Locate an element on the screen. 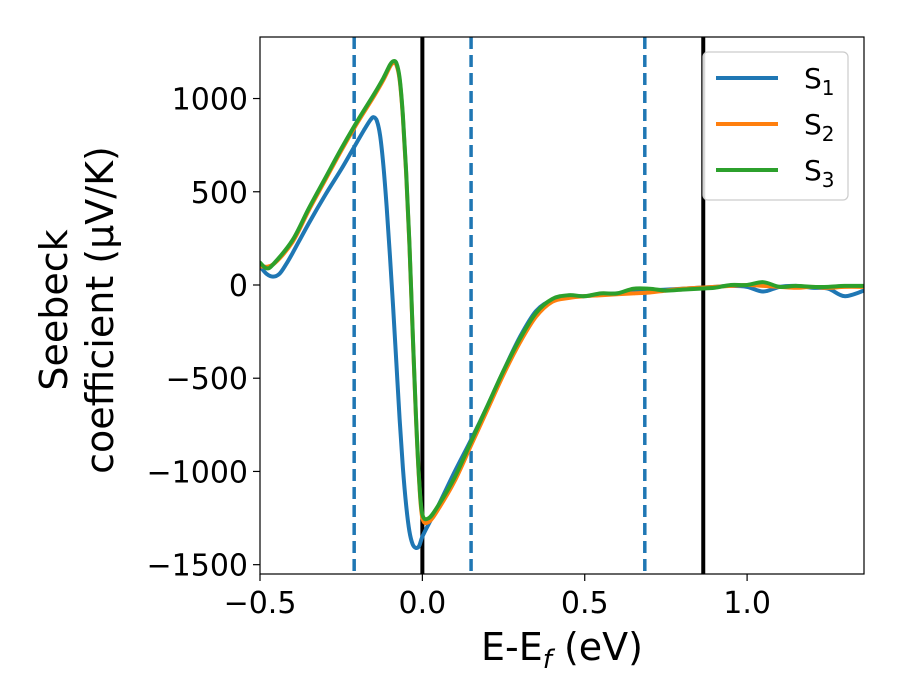 The height and width of the screenshot is (700, 900). legend: S1 S2 S3 is located at coordinates (775, 126).